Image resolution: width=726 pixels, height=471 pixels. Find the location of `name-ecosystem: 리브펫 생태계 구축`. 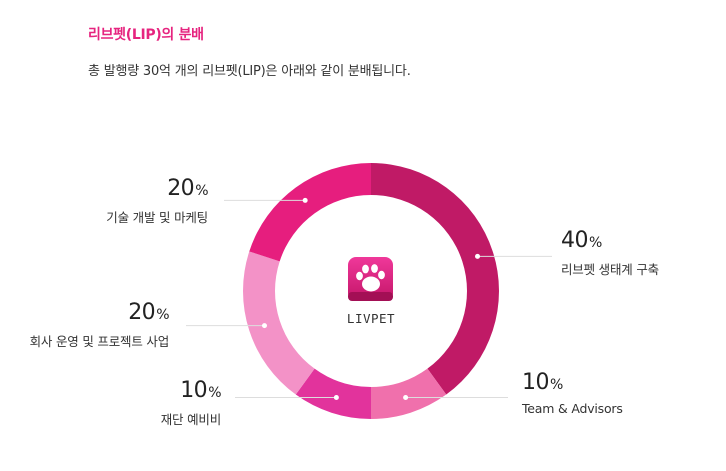

name-ecosystem: 리브펫 생태계 구축 is located at coordinates (610, 269).